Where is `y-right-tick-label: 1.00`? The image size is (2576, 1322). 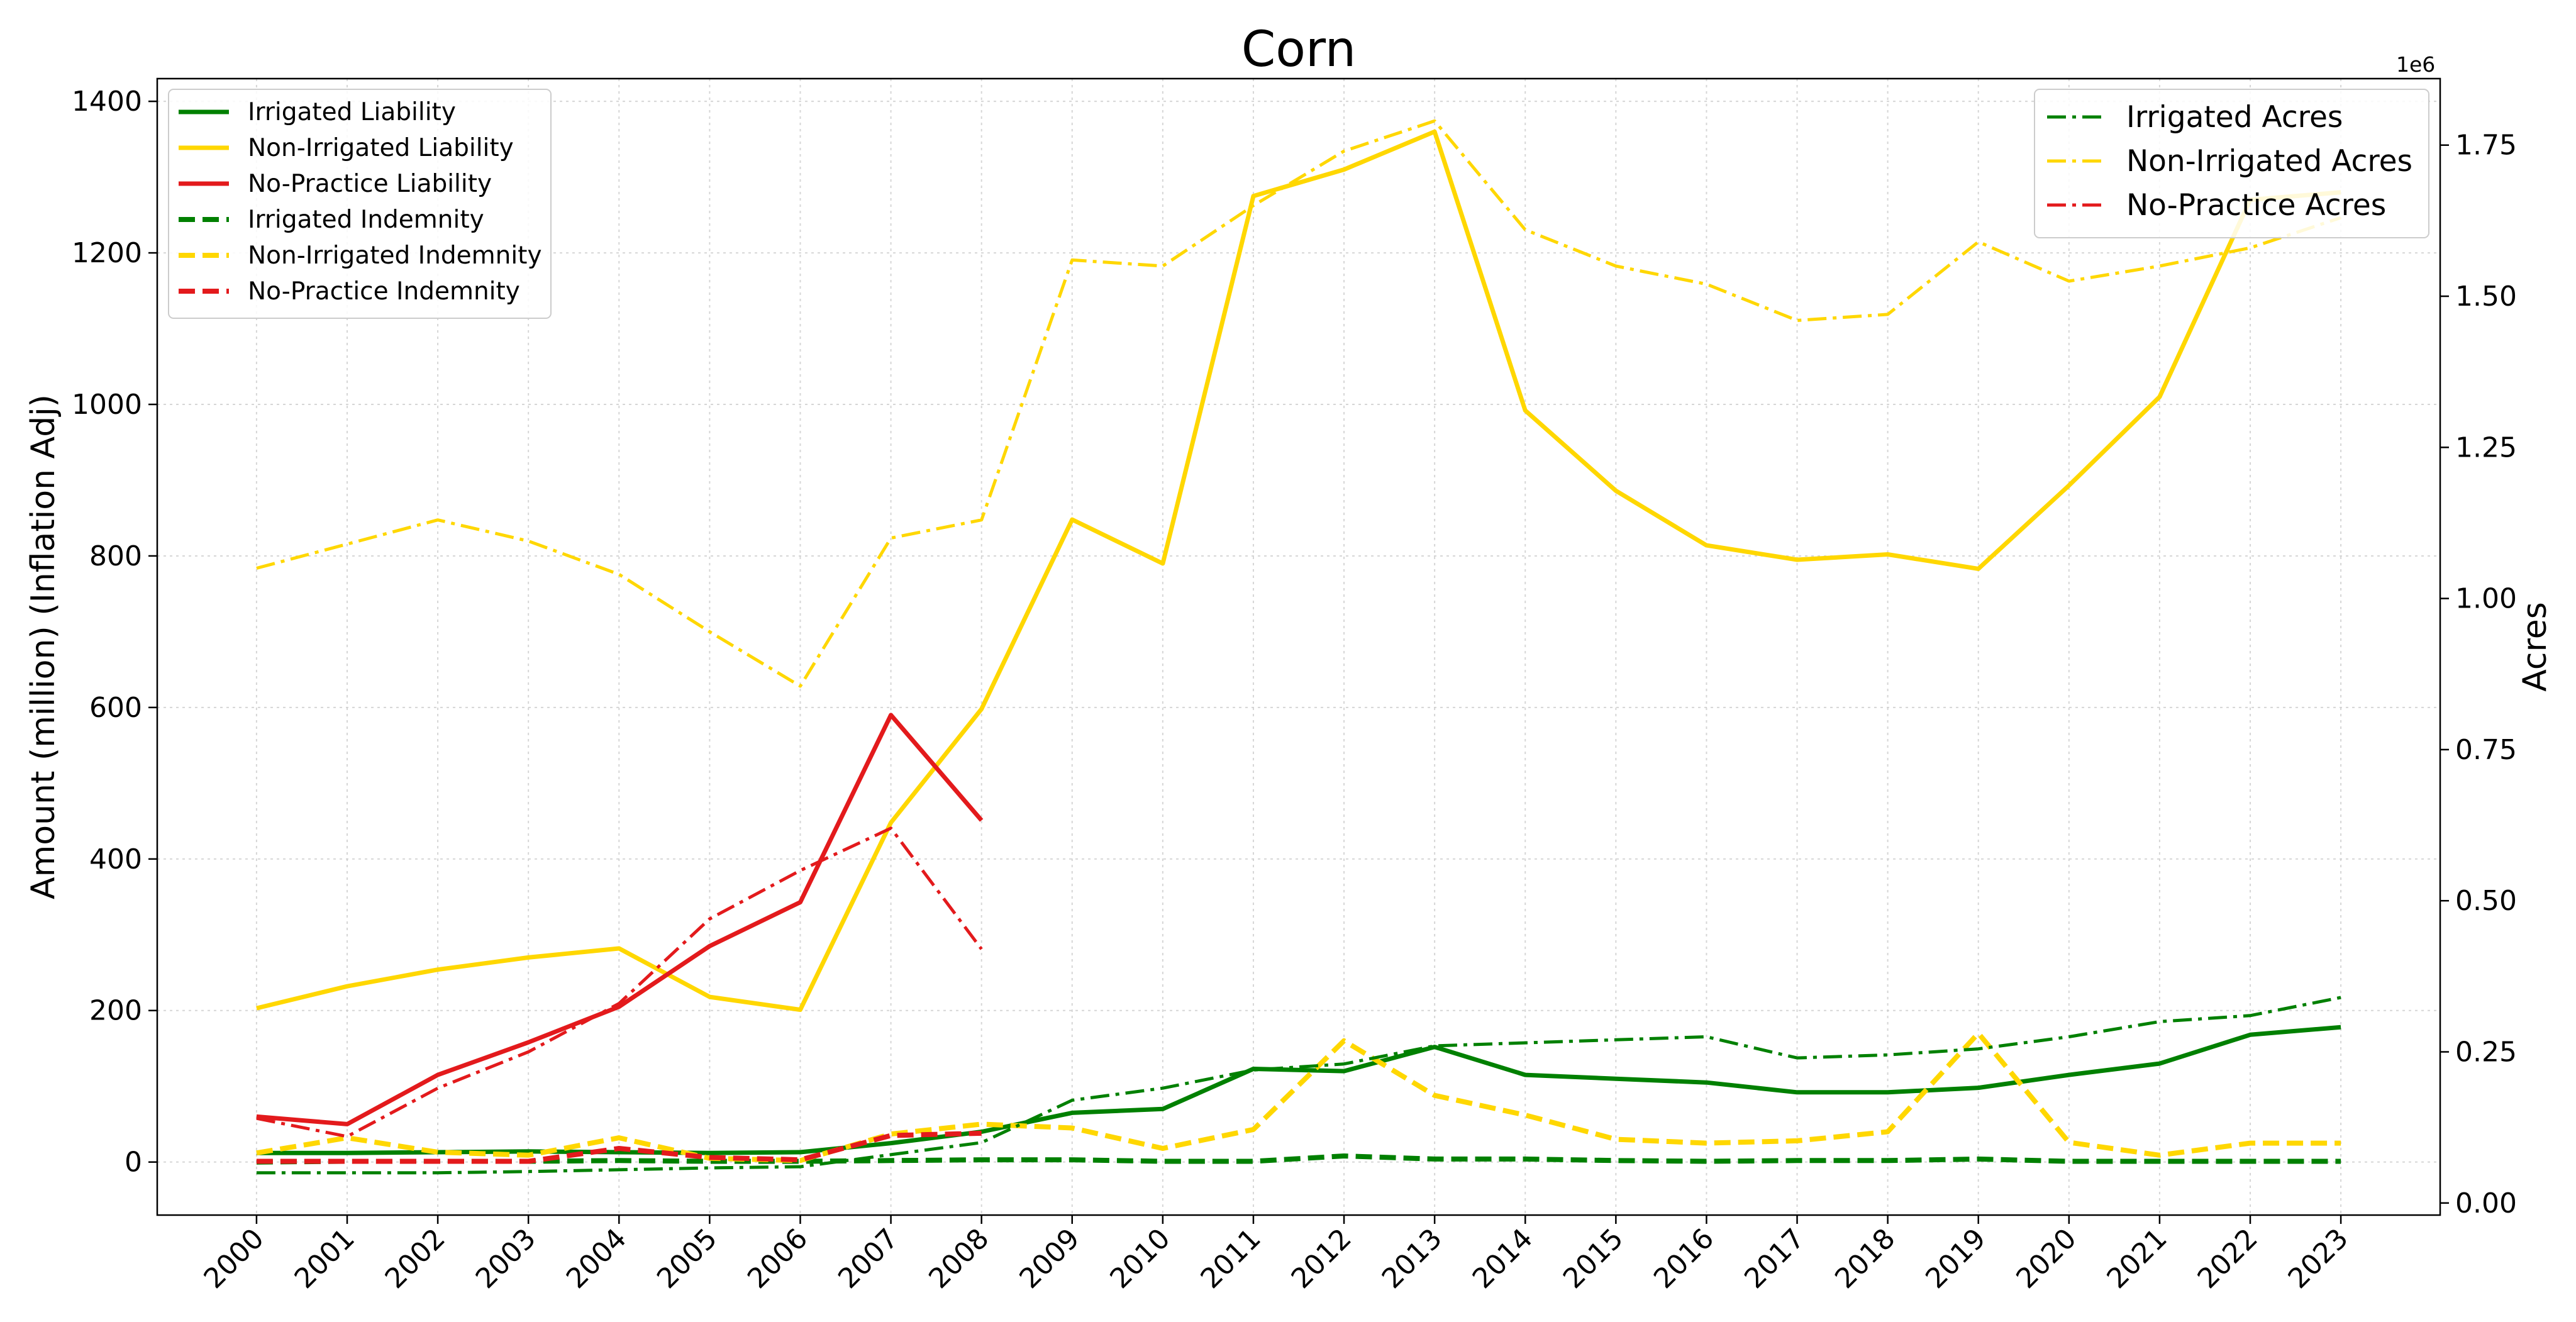
y-right-tick-label: 1.00 is located at coordinates (2486, 599).